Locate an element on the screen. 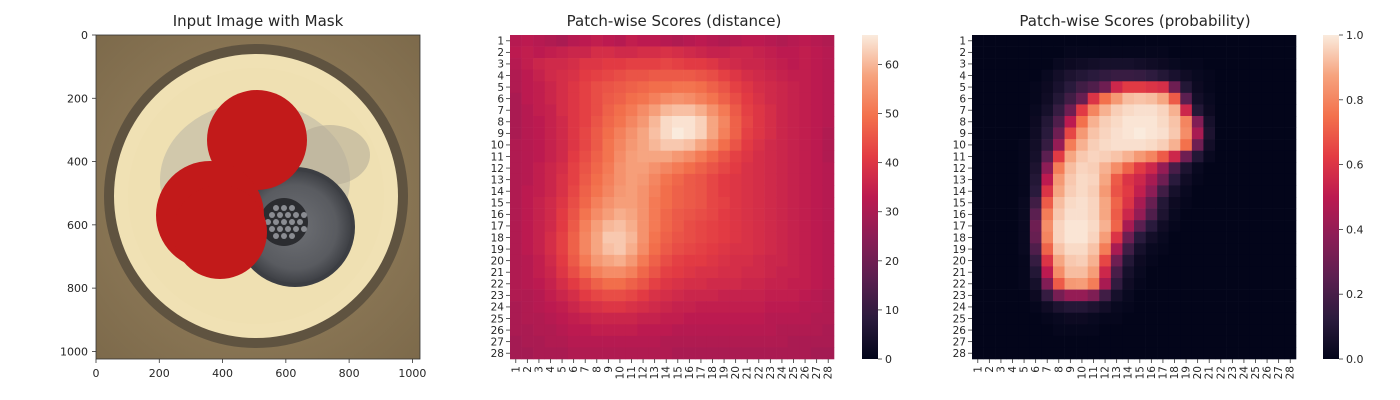 This screenshot has height=400, width=1400. colorbar-tick-label: 0.4 is located at coordinates (1355, 229).